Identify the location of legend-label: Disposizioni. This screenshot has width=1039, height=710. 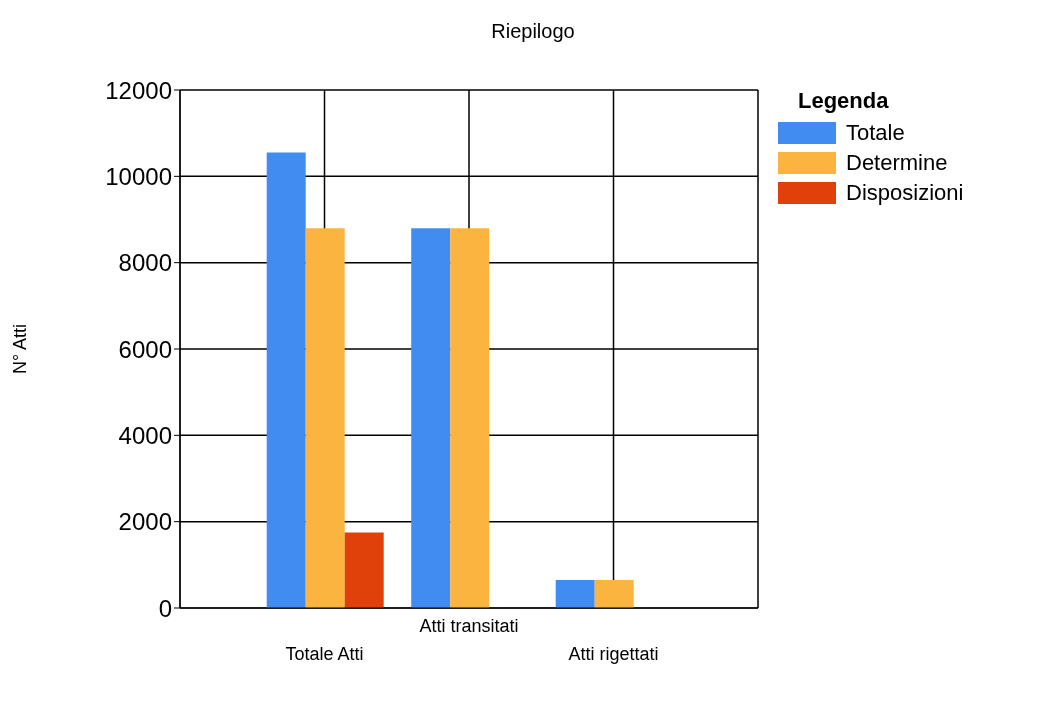
(905, 193).